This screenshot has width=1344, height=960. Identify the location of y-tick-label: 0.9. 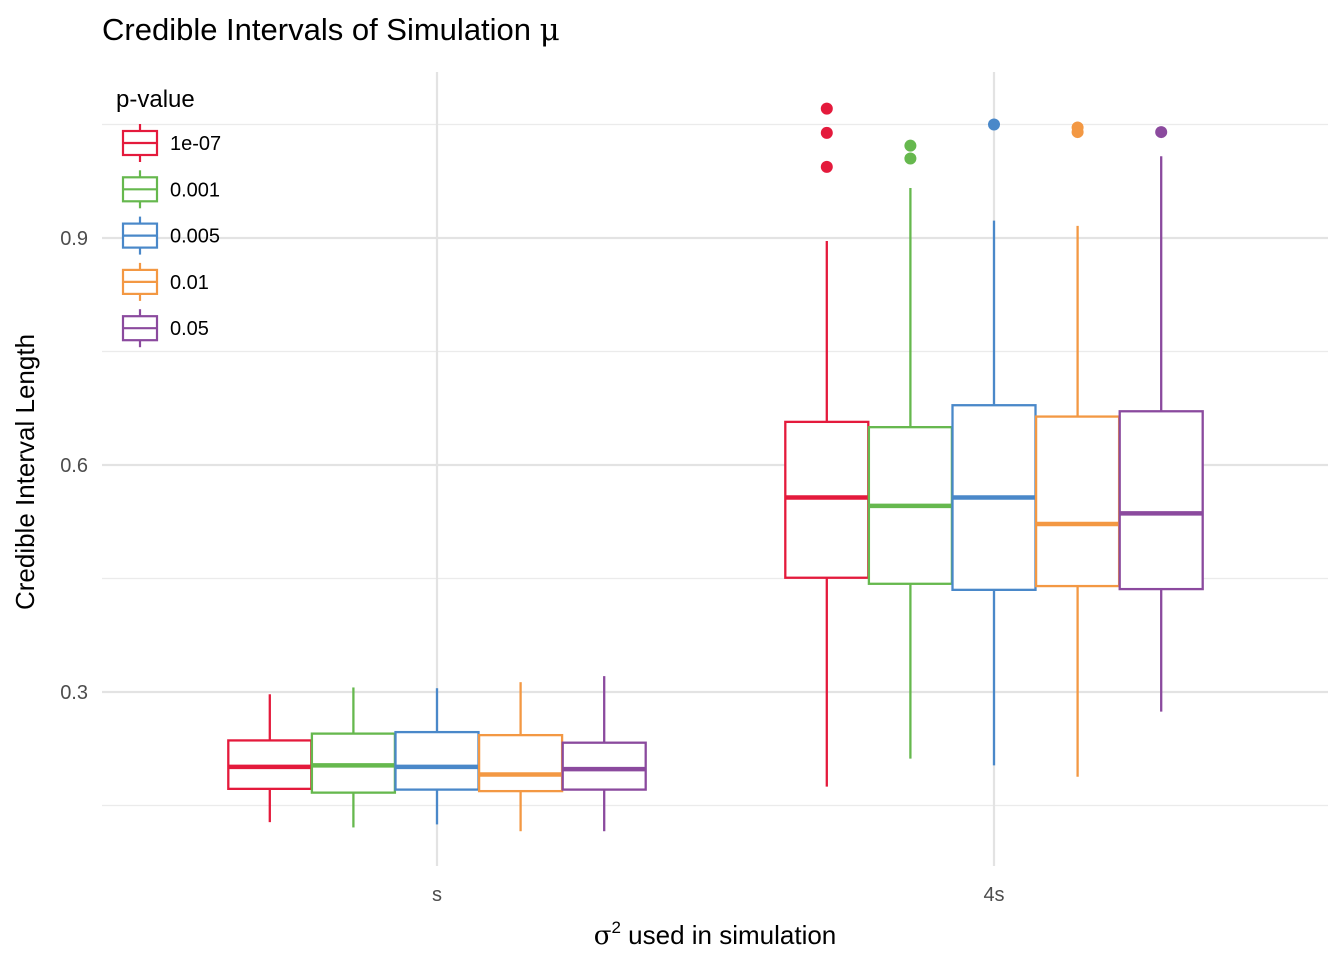
(74, 239).